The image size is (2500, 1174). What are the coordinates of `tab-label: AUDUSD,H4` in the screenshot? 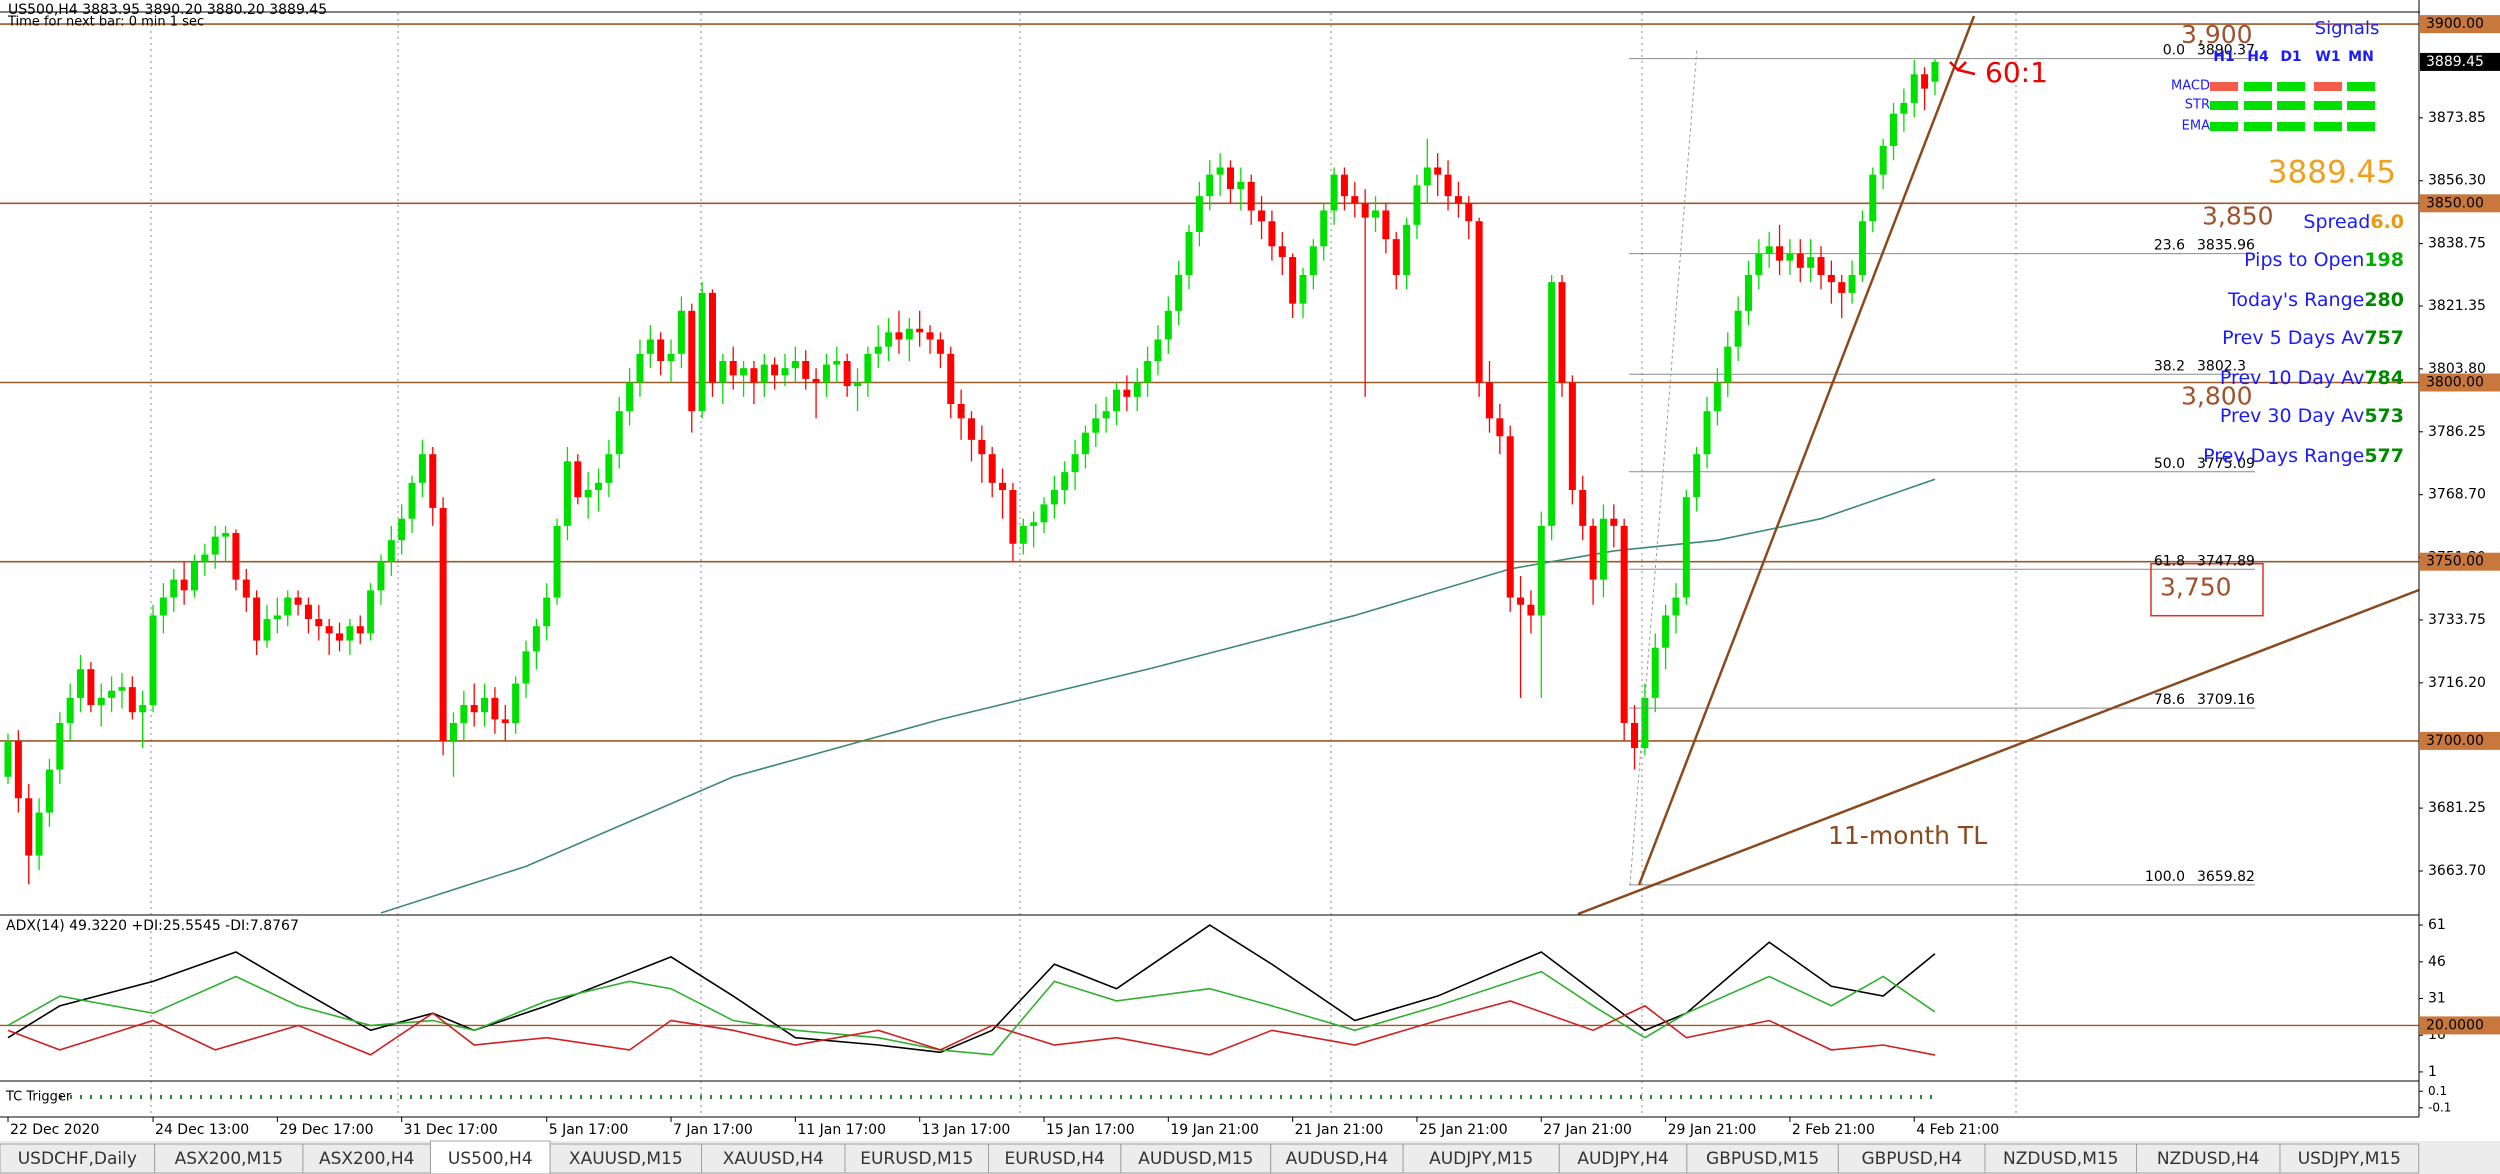 It's located at (1337, 1159).